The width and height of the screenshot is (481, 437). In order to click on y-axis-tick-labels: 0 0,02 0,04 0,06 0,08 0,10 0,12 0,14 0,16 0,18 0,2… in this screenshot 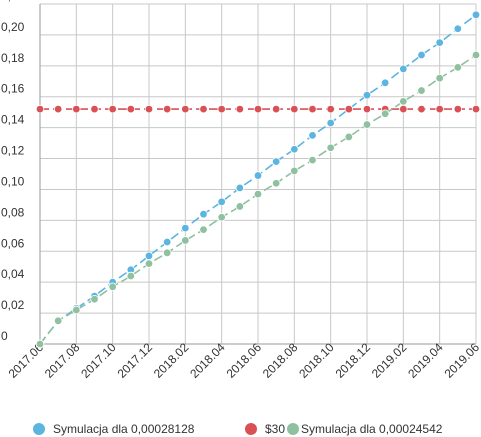, I will do `click(13, 171)`.